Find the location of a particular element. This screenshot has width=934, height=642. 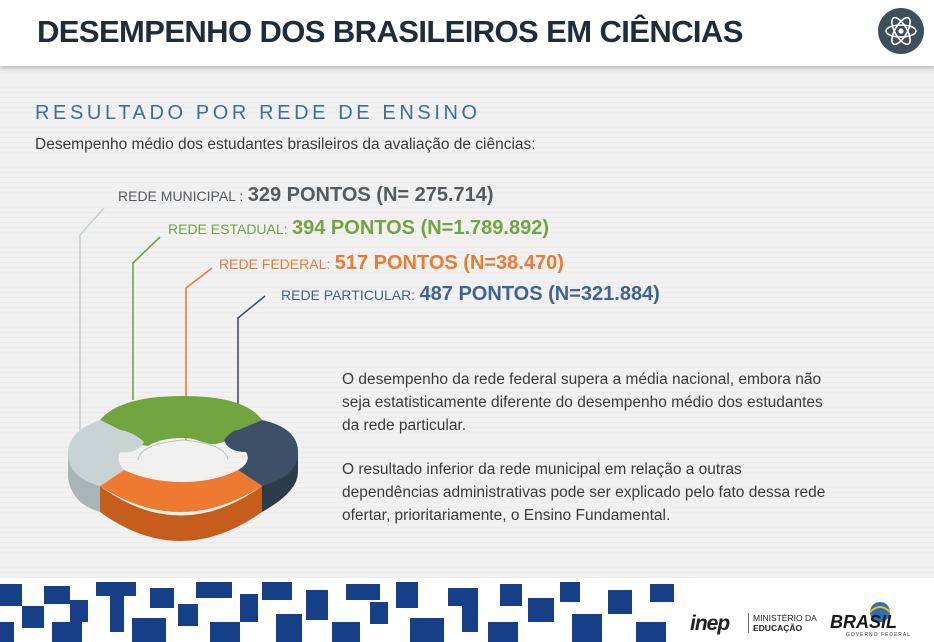

header-bar: DESEMPENHO DOS BRASILEIROS EM CIÊNCIAS is located at coordinates (467, 33).